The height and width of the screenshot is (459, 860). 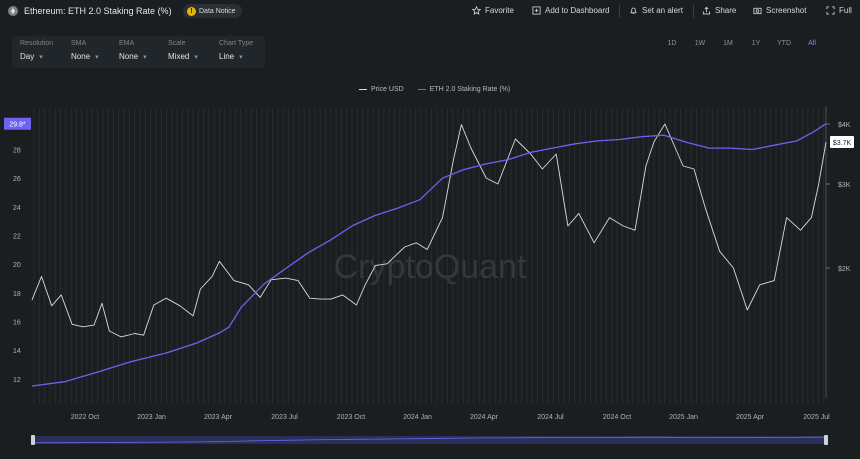 I want to click on legend-item-price: Price USD, so click(x=381, y=89).